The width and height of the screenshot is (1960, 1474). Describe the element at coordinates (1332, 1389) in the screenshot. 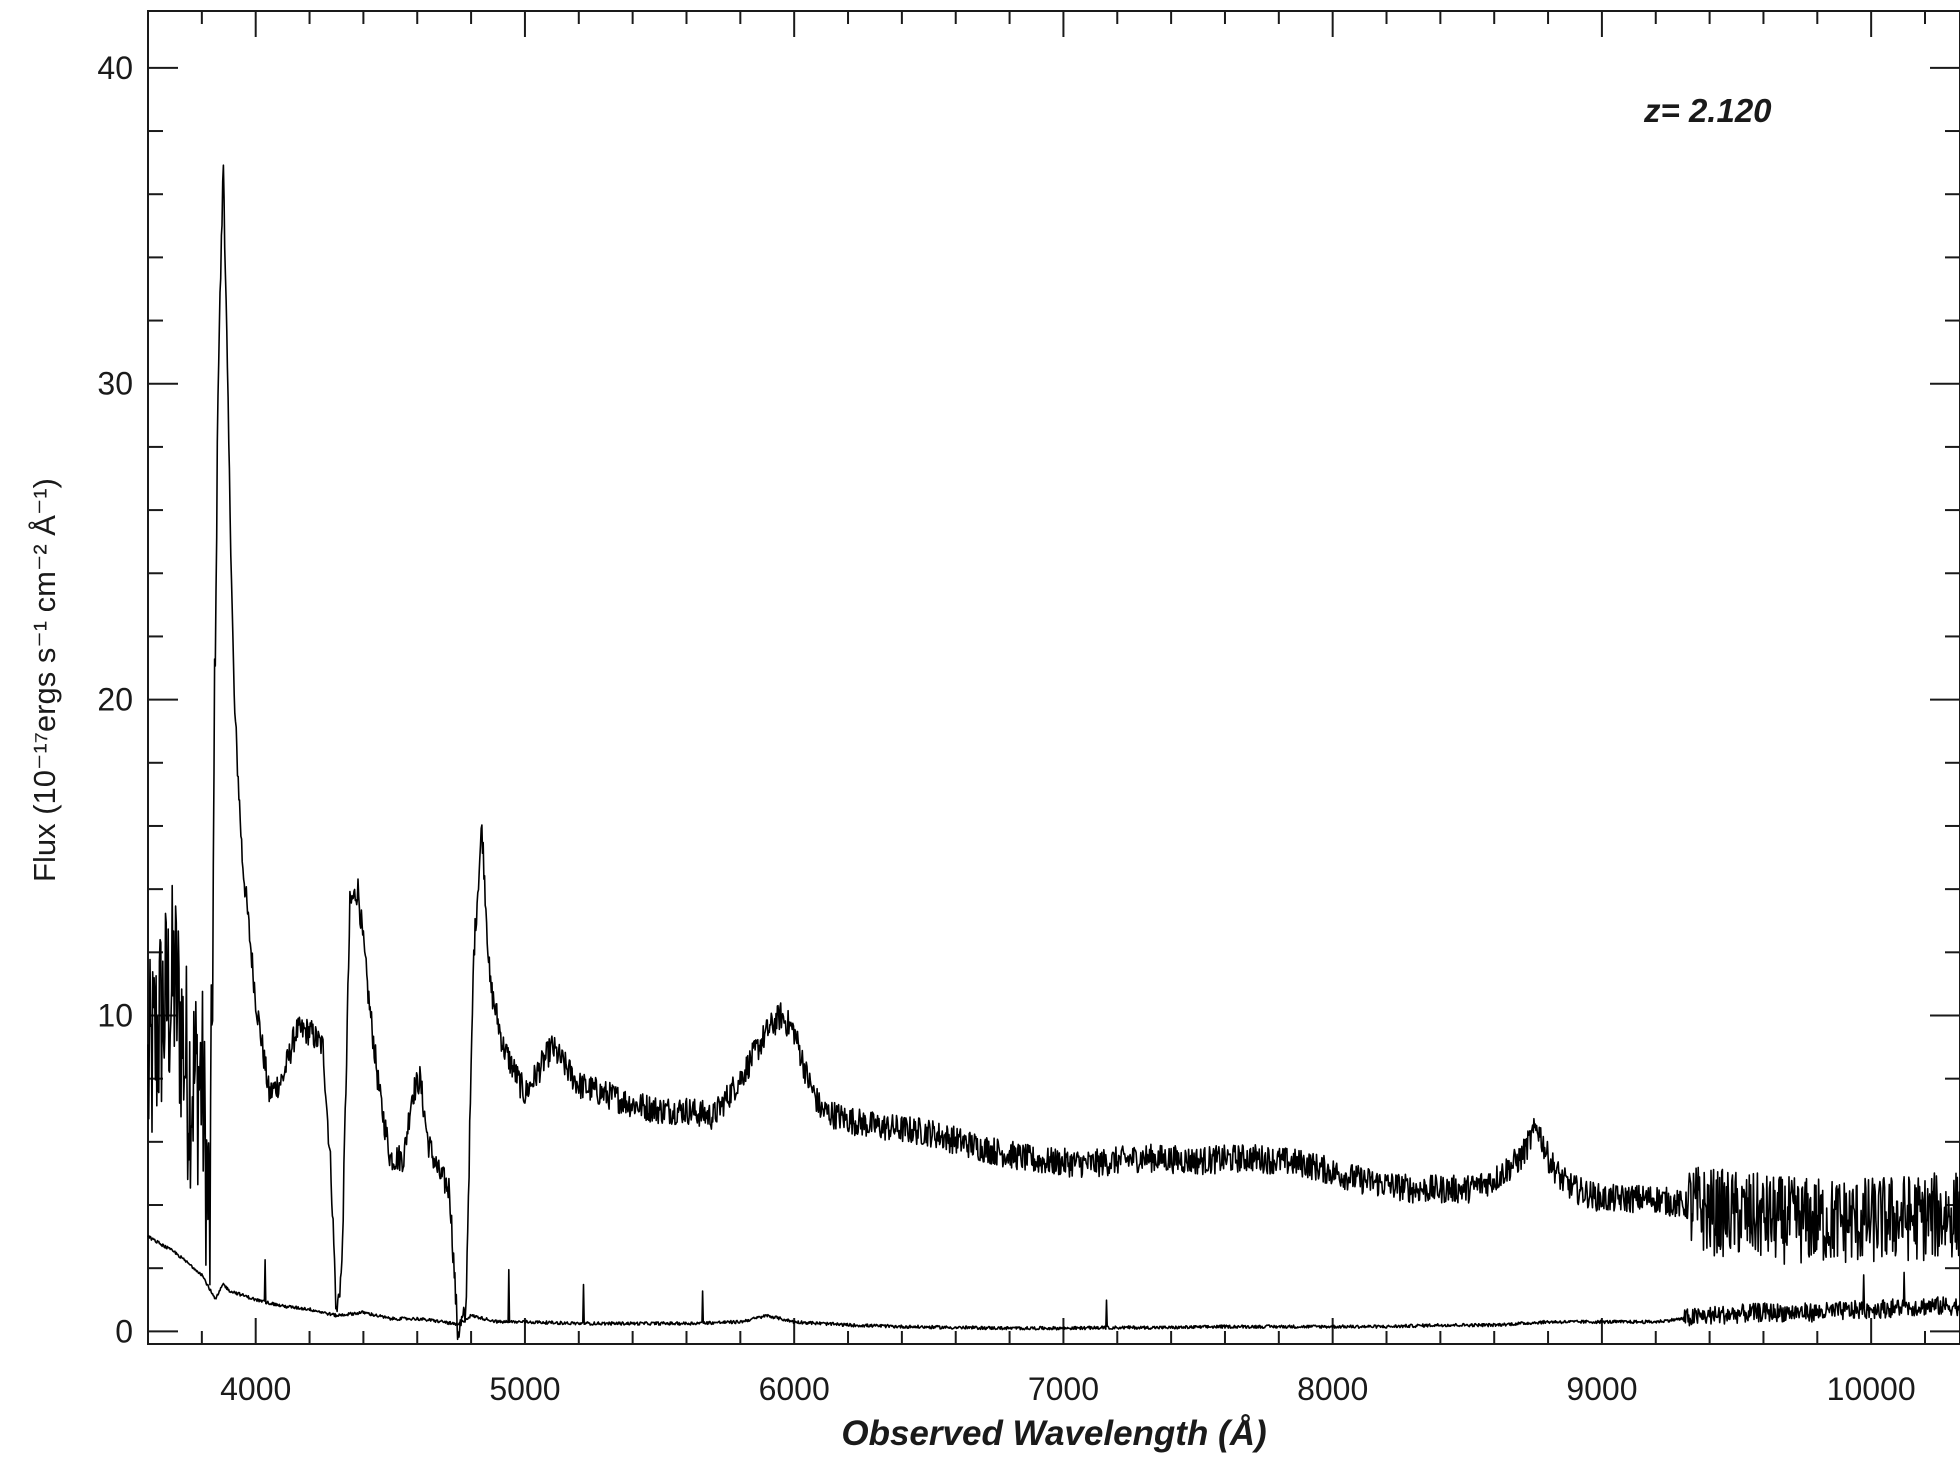

I see `x-tick-label: 8000` at that location.